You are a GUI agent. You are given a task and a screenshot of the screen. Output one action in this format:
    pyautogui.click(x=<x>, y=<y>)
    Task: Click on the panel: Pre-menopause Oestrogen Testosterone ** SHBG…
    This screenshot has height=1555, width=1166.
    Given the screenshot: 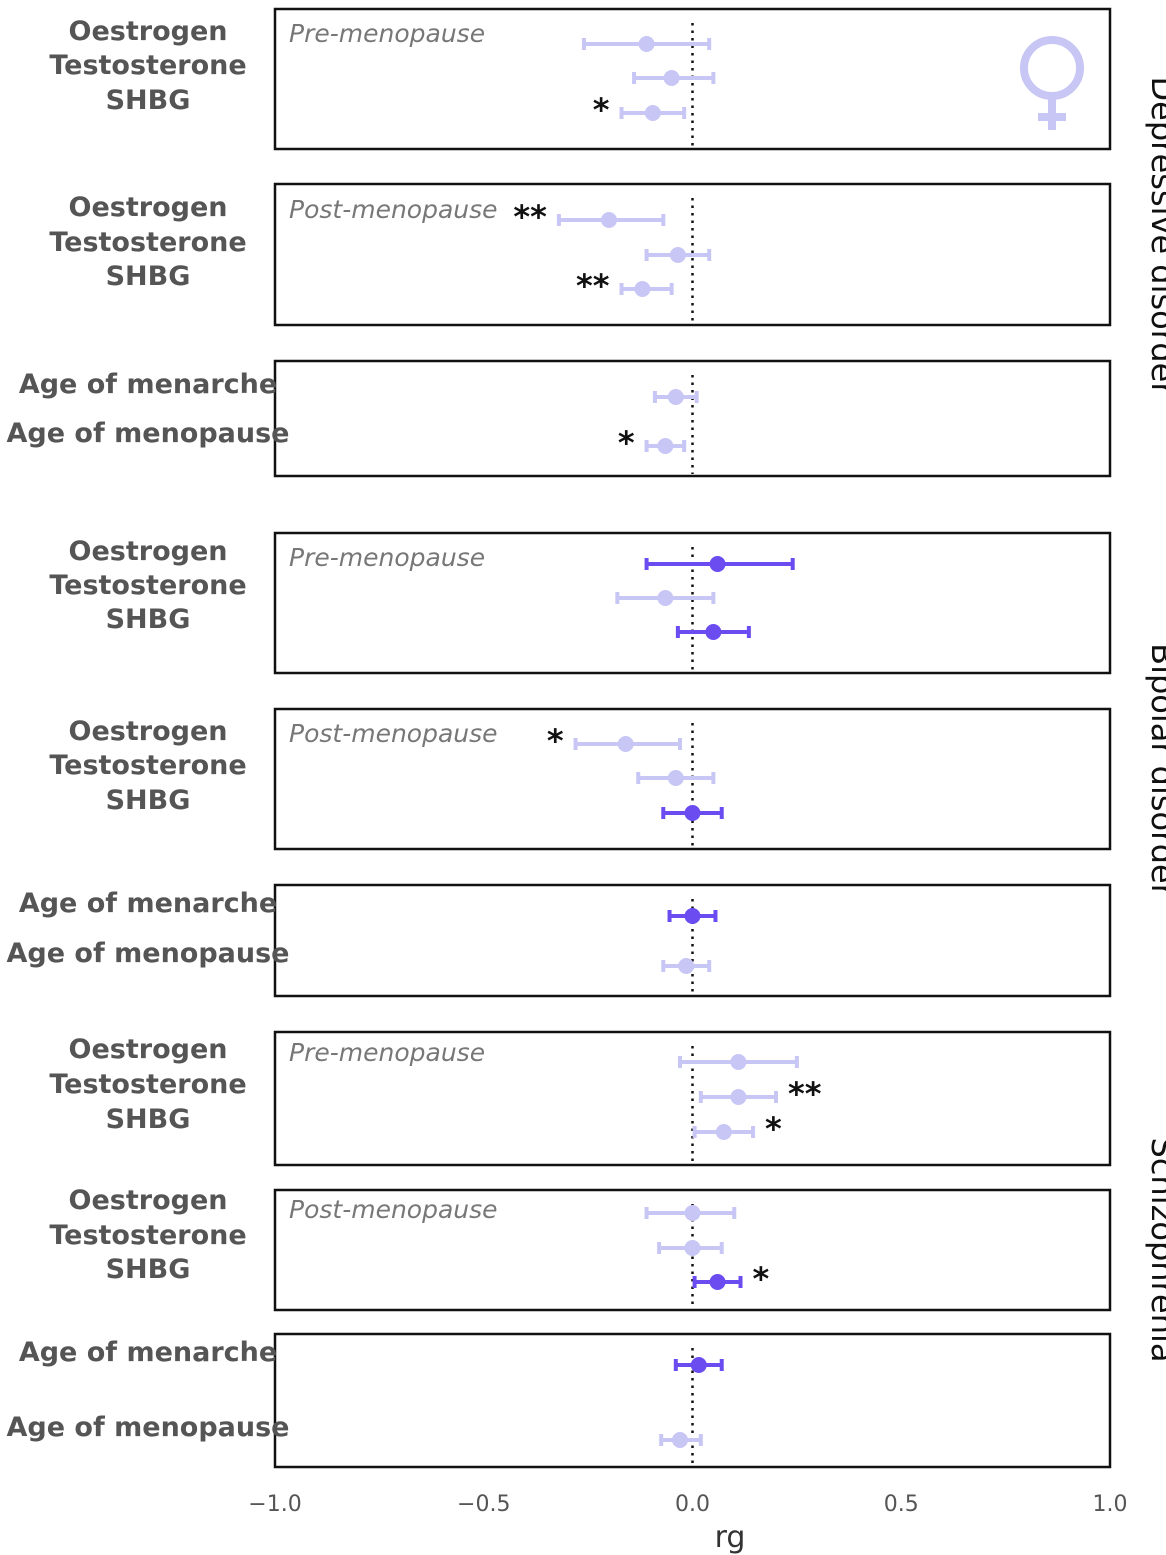 What is the action you would take?
    pyautogui.click(x=580, y=1098)
    